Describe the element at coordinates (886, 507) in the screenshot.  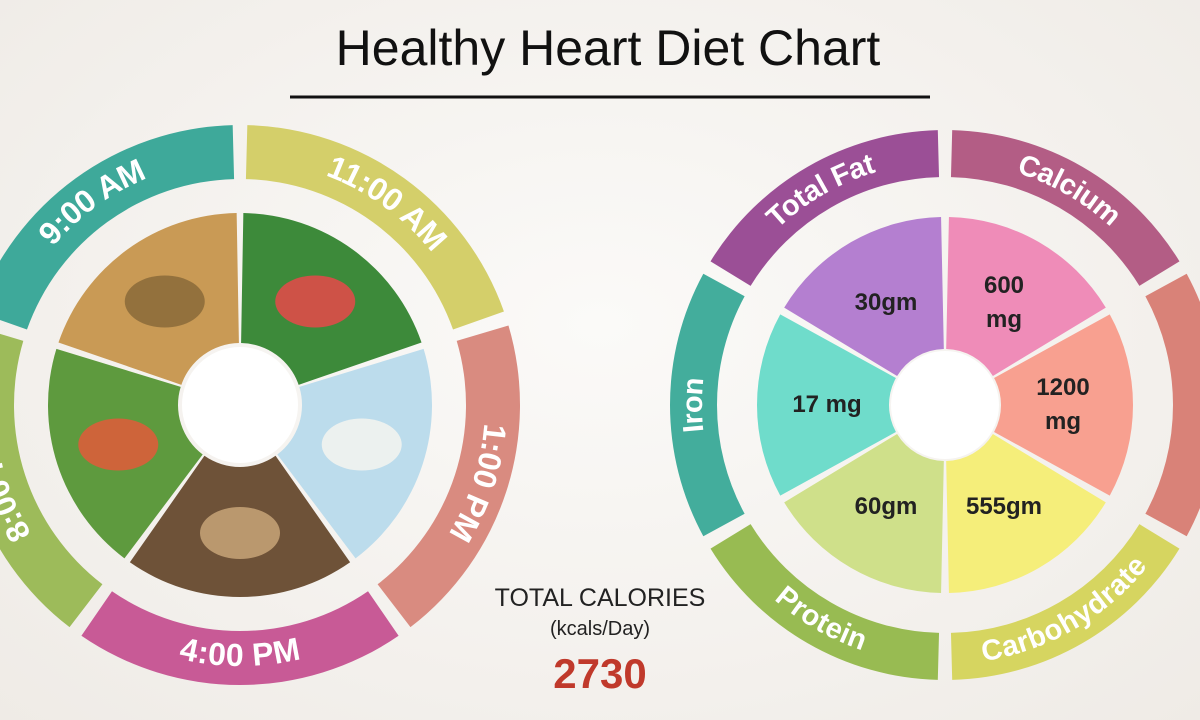
I see `nutrient-amount: 60gm` at that location.